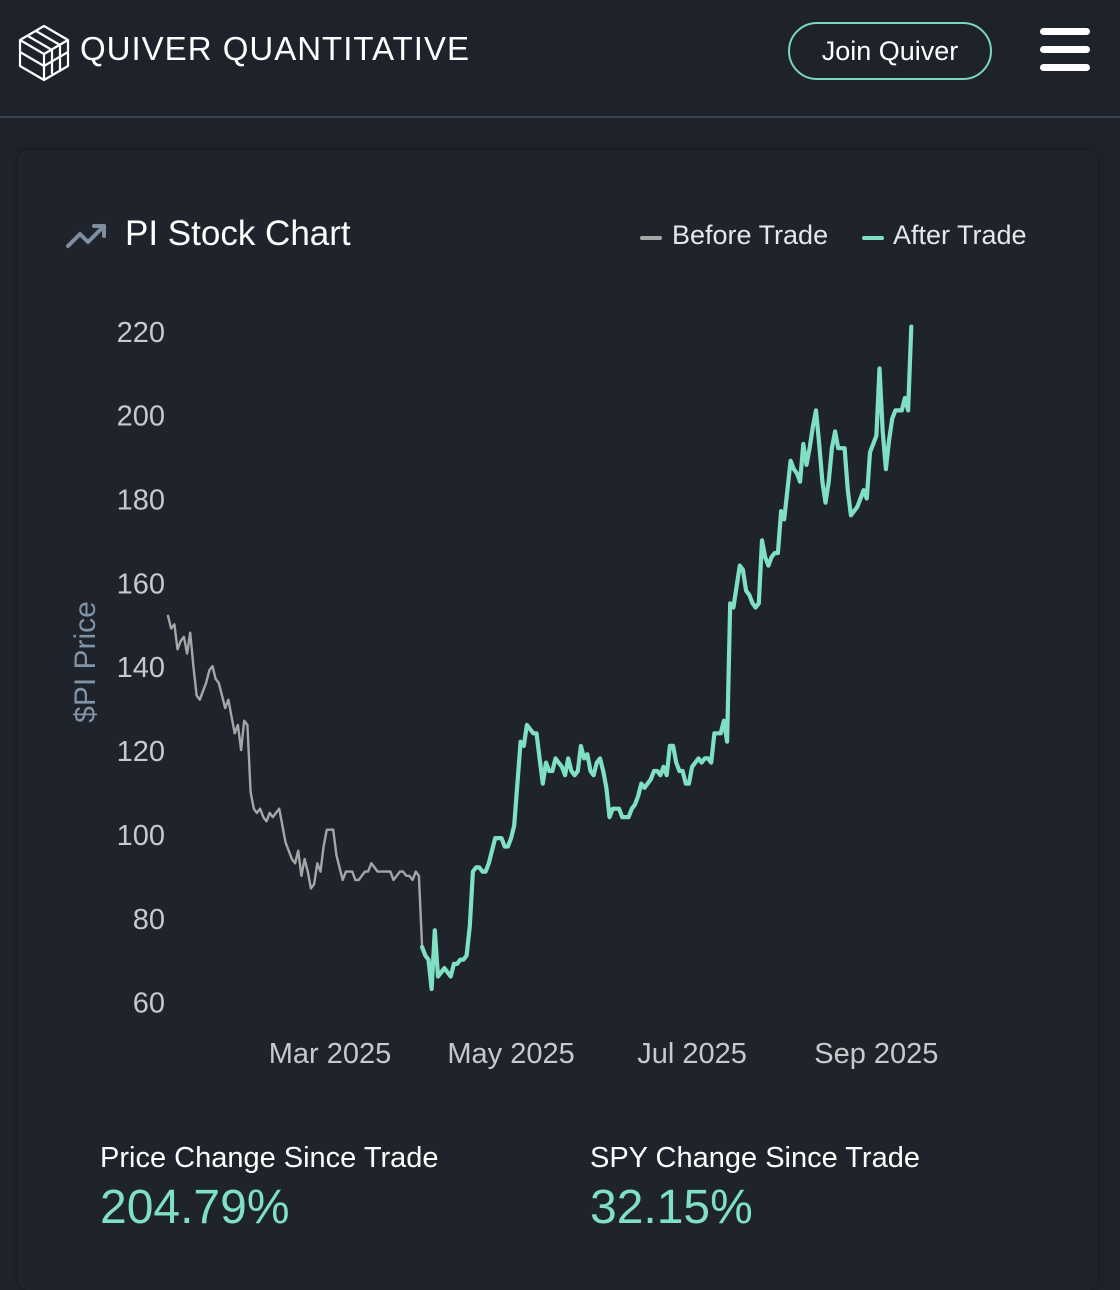  I want to click on x-tick-label: Sep 2025, so click(876, 1054).